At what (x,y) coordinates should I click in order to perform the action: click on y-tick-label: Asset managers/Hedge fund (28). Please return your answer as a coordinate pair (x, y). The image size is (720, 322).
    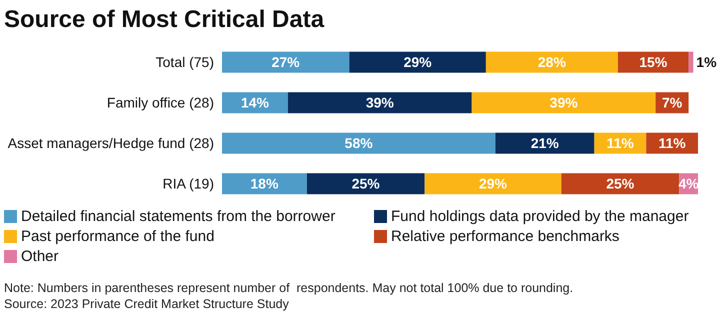
    Looking at the image, I should click on (111, 143).